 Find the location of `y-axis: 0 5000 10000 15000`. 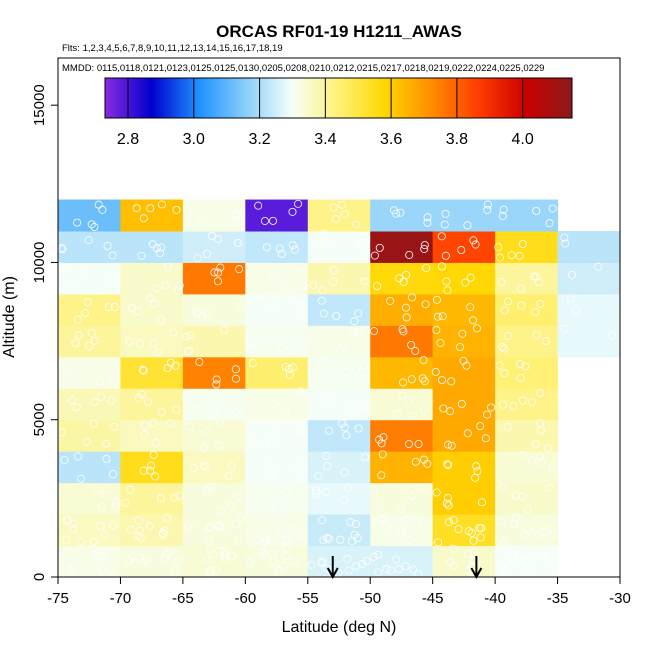

y-axis: 0 5000 10000 15000 is located at coordinates (44, 332).